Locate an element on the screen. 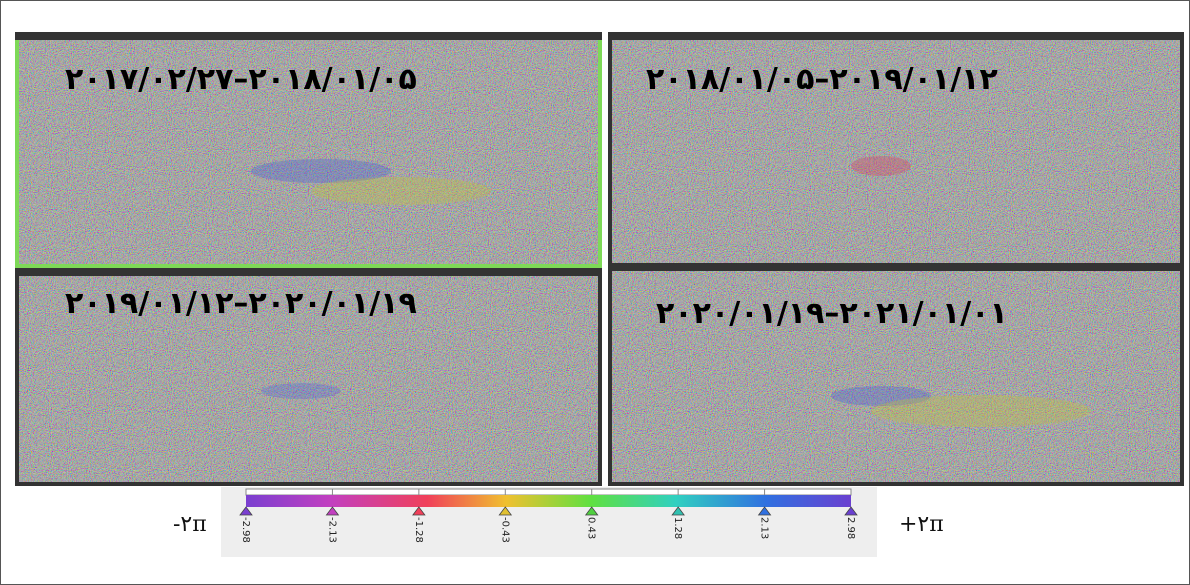 The image size is (1190, 585). panel-label: ۲۰۲۰/۰۱/۱۹–۲۰۲۱/۰۱/۰۱ is located at coordinates (832, 313).